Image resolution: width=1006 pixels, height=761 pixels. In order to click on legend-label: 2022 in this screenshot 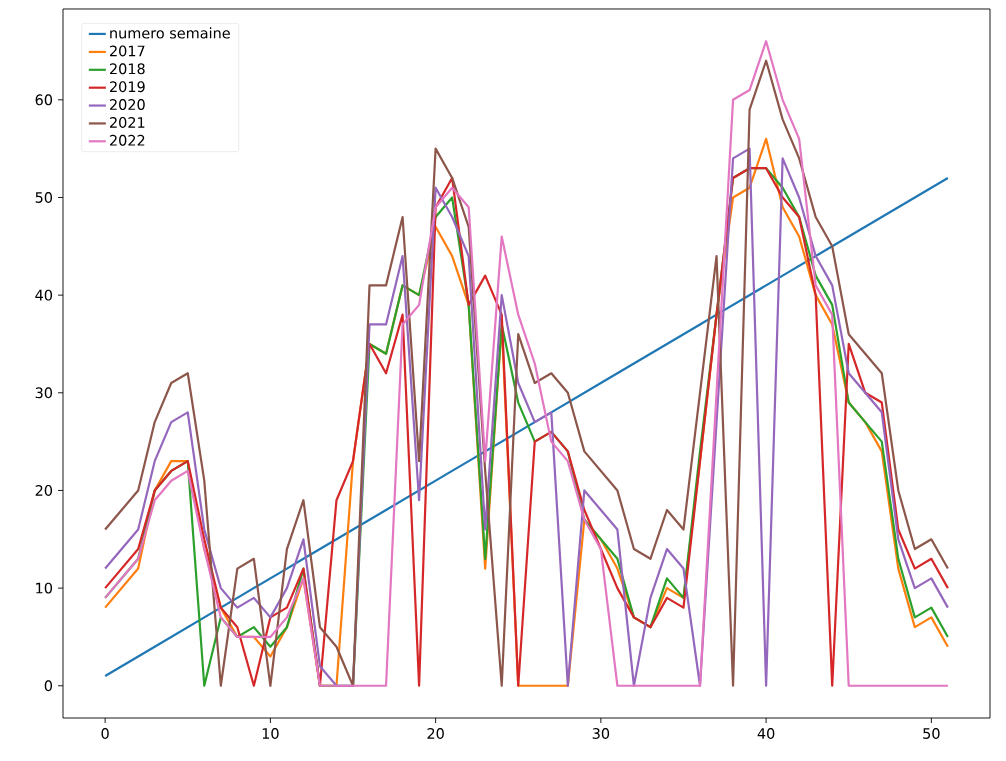, I will do `click(127, 140)`.